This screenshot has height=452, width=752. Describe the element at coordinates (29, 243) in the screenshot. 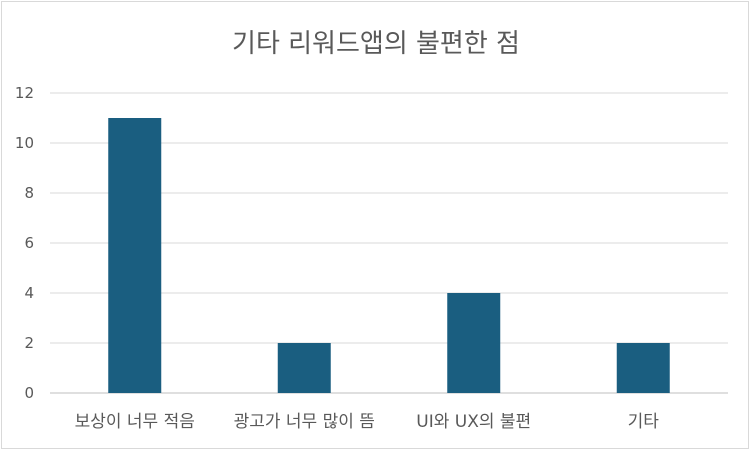

I see `y-tick-label: 6` at that location.